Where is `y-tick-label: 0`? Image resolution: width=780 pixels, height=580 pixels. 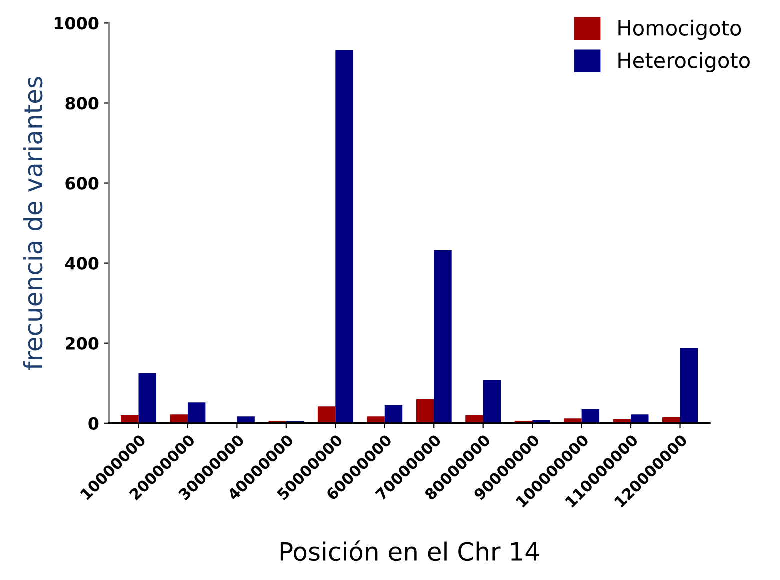 y-tick-label: 0 is located at coordinates (93, 423).